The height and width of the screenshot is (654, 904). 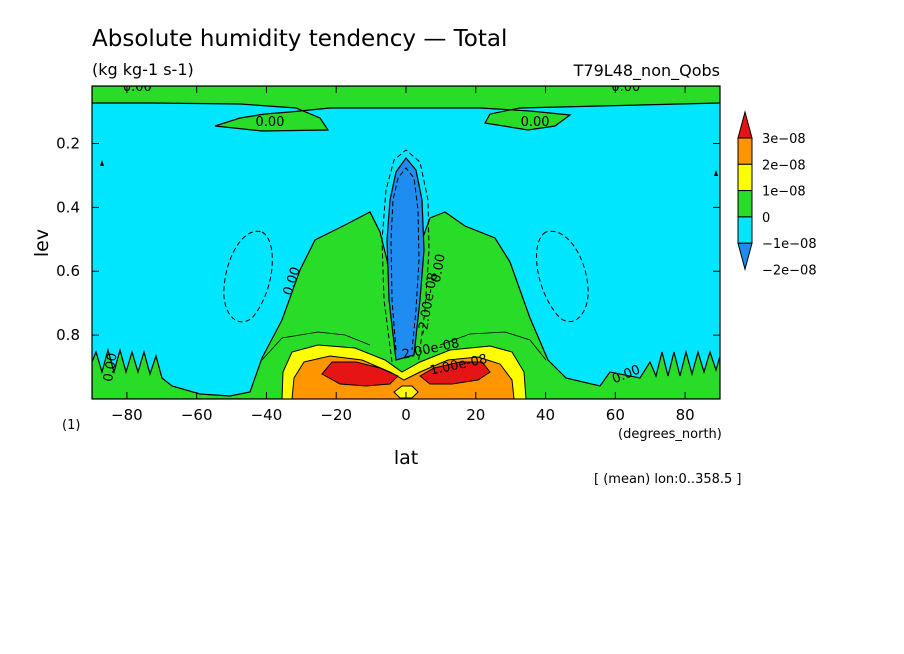 I want to click on dashed-oval-right, so click(x=562, y=276).